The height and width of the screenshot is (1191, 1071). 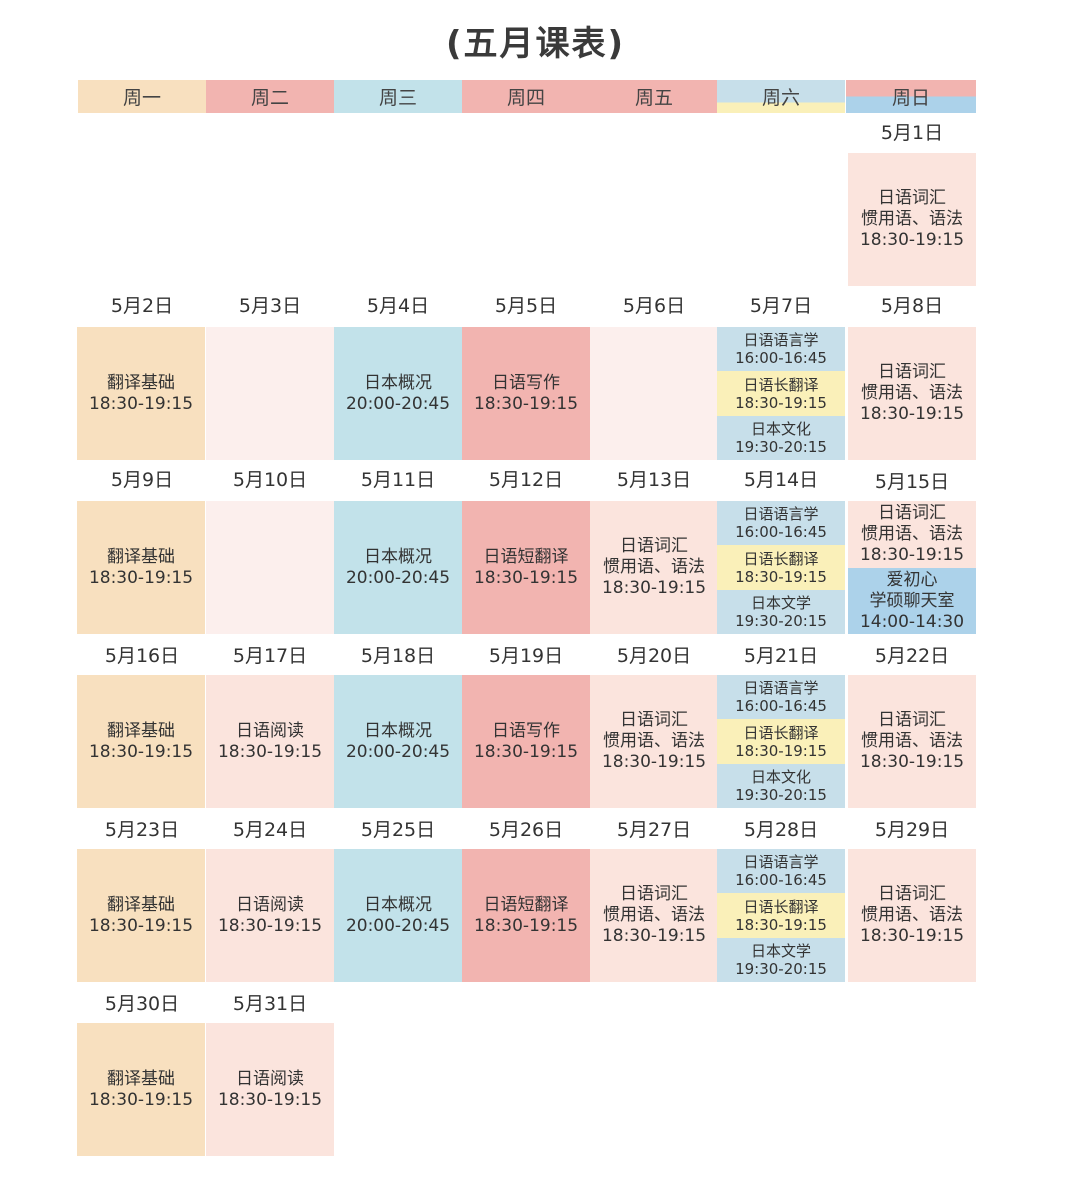 What do you see at coordinates (912, 482) in the screenshot?
I see `date-label: 5月15日` at bounding box center [912, 482].